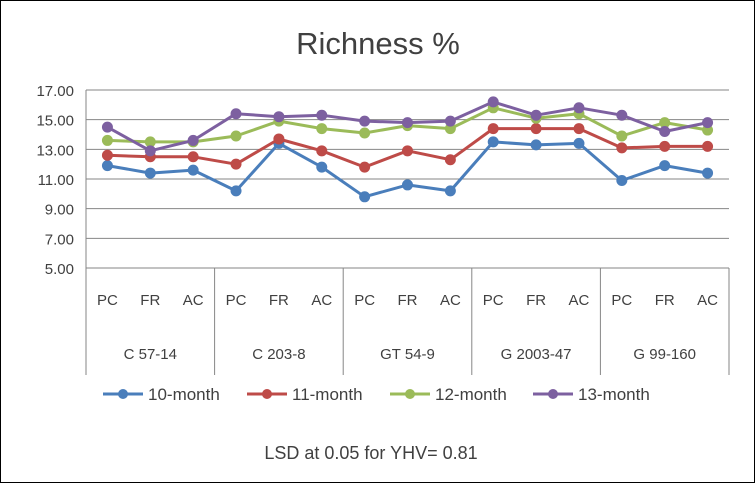 The image size is (755, 483). I want to click on group-label: C 203-8, so click(278, 354).